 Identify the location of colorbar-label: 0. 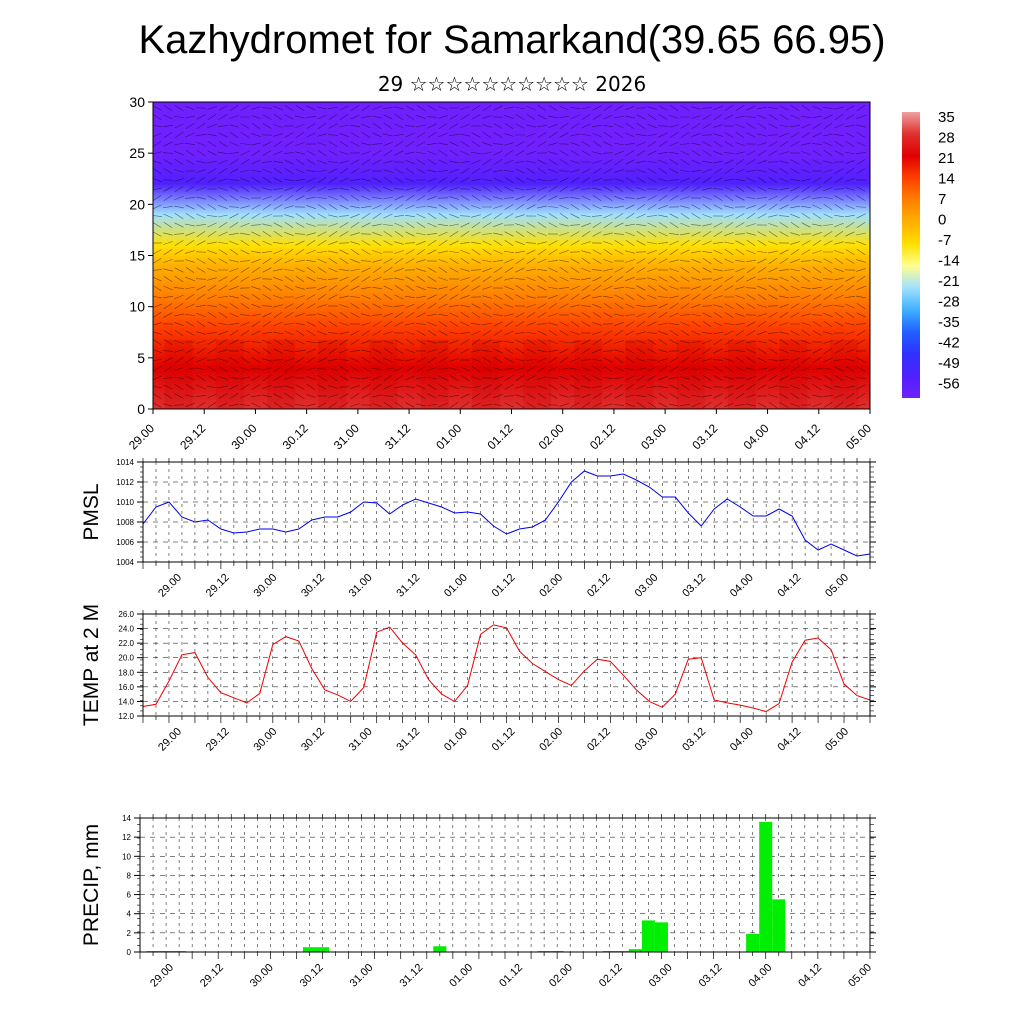
(942, 220).